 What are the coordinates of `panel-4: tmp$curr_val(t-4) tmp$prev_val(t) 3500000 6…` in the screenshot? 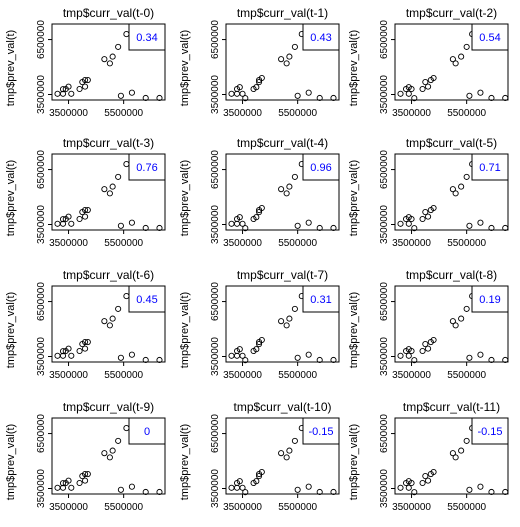 It's located at (259, 192).